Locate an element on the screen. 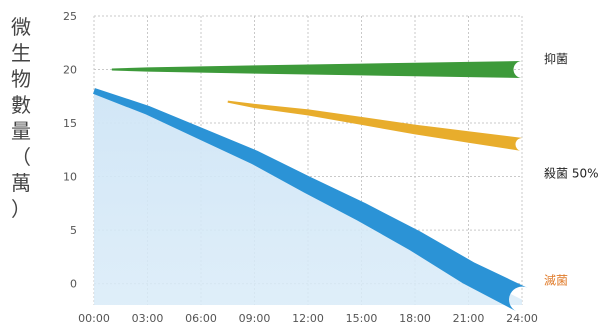 The width and height of the screenshot is (614, 334). y-axis-label-char: 數 is located at coordinates (21, 105).